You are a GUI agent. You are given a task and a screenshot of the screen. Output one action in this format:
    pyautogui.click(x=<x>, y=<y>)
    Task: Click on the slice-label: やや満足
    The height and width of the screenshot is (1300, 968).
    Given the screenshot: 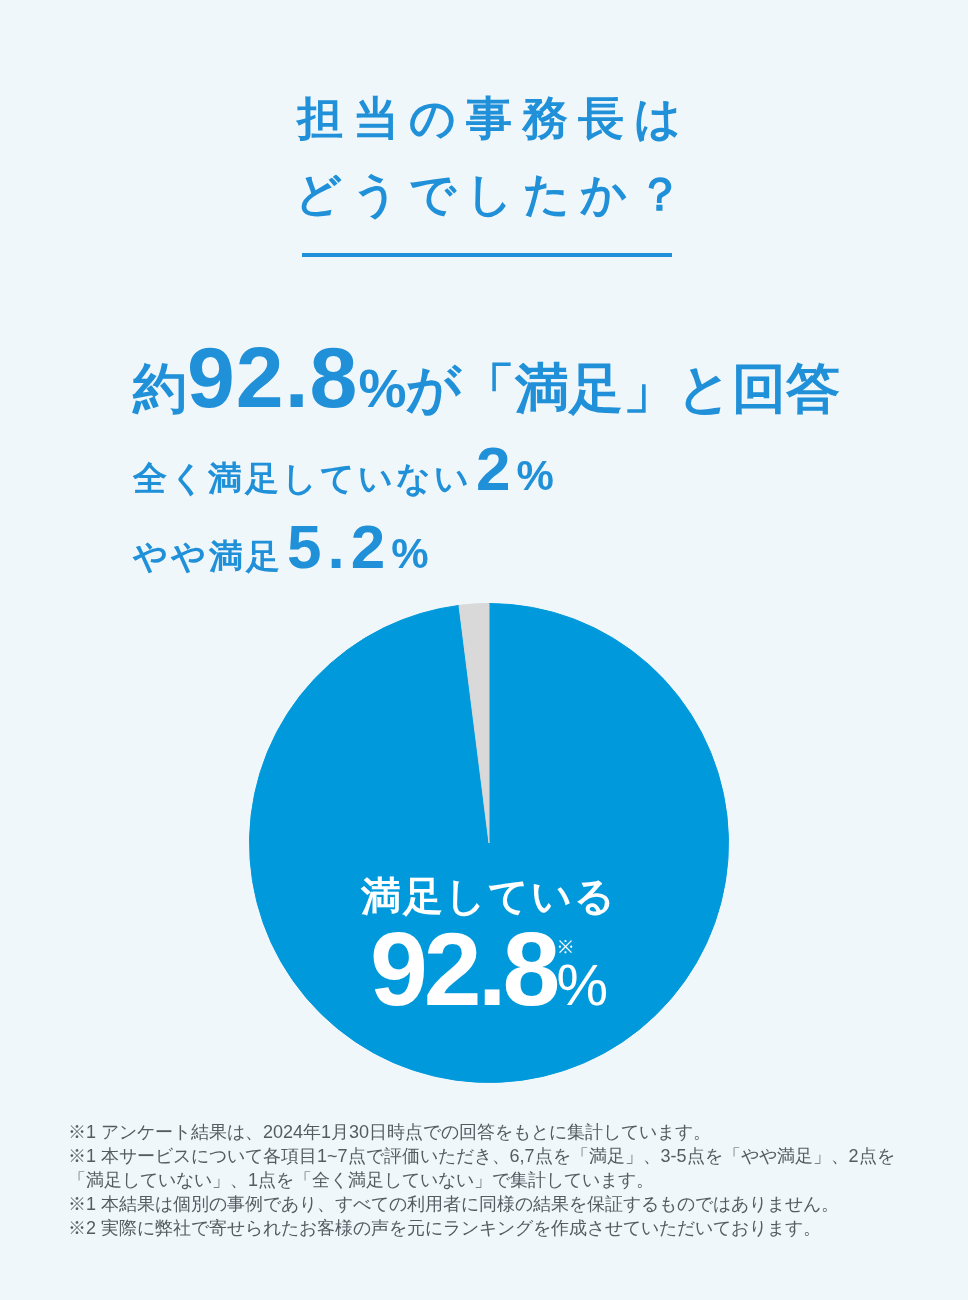 What is the action you would take?
    pyautogui.click(x=208, y=556)
    